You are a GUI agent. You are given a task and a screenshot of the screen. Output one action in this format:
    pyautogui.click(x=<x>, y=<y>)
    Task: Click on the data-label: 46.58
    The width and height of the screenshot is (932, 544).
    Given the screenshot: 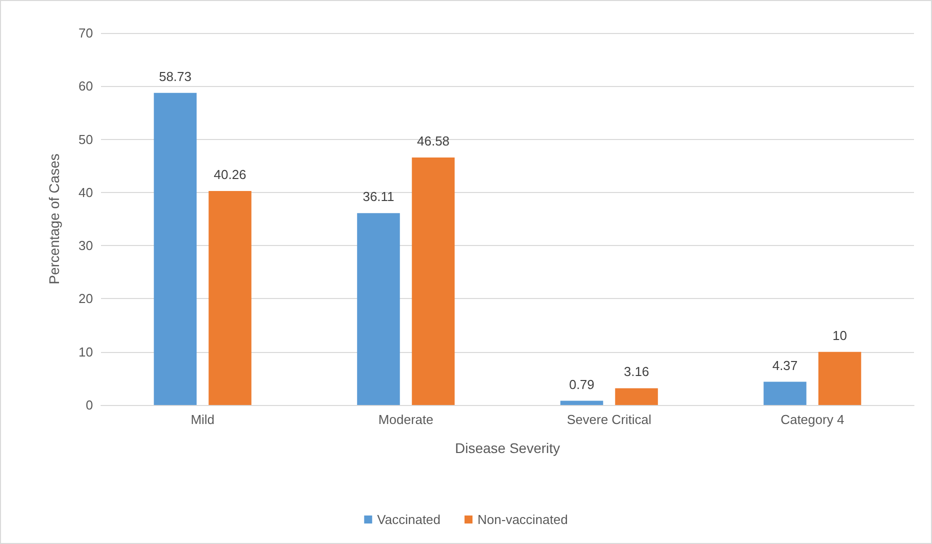 What is the action you would take?
    pyautogui.click(x=433, y=140)
    